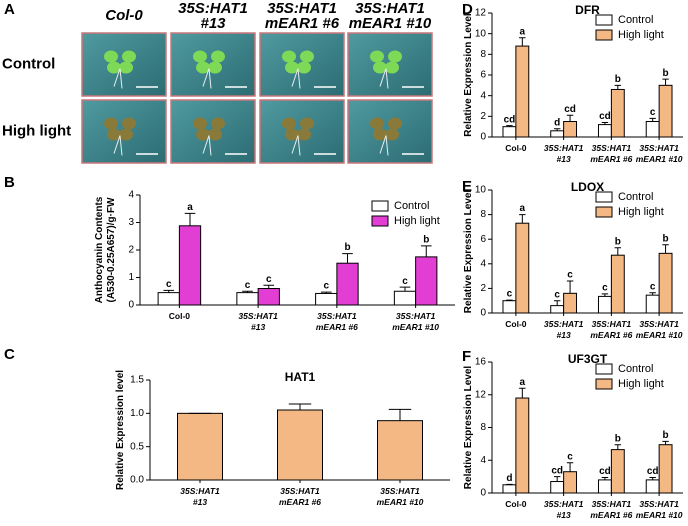 This screenshot has width=688, height=526. What do you see at coordinates (415, 327) in the screenshot?
I see `x-tick-label-line: mEAR1 #10` at bounding box center [415, 327].